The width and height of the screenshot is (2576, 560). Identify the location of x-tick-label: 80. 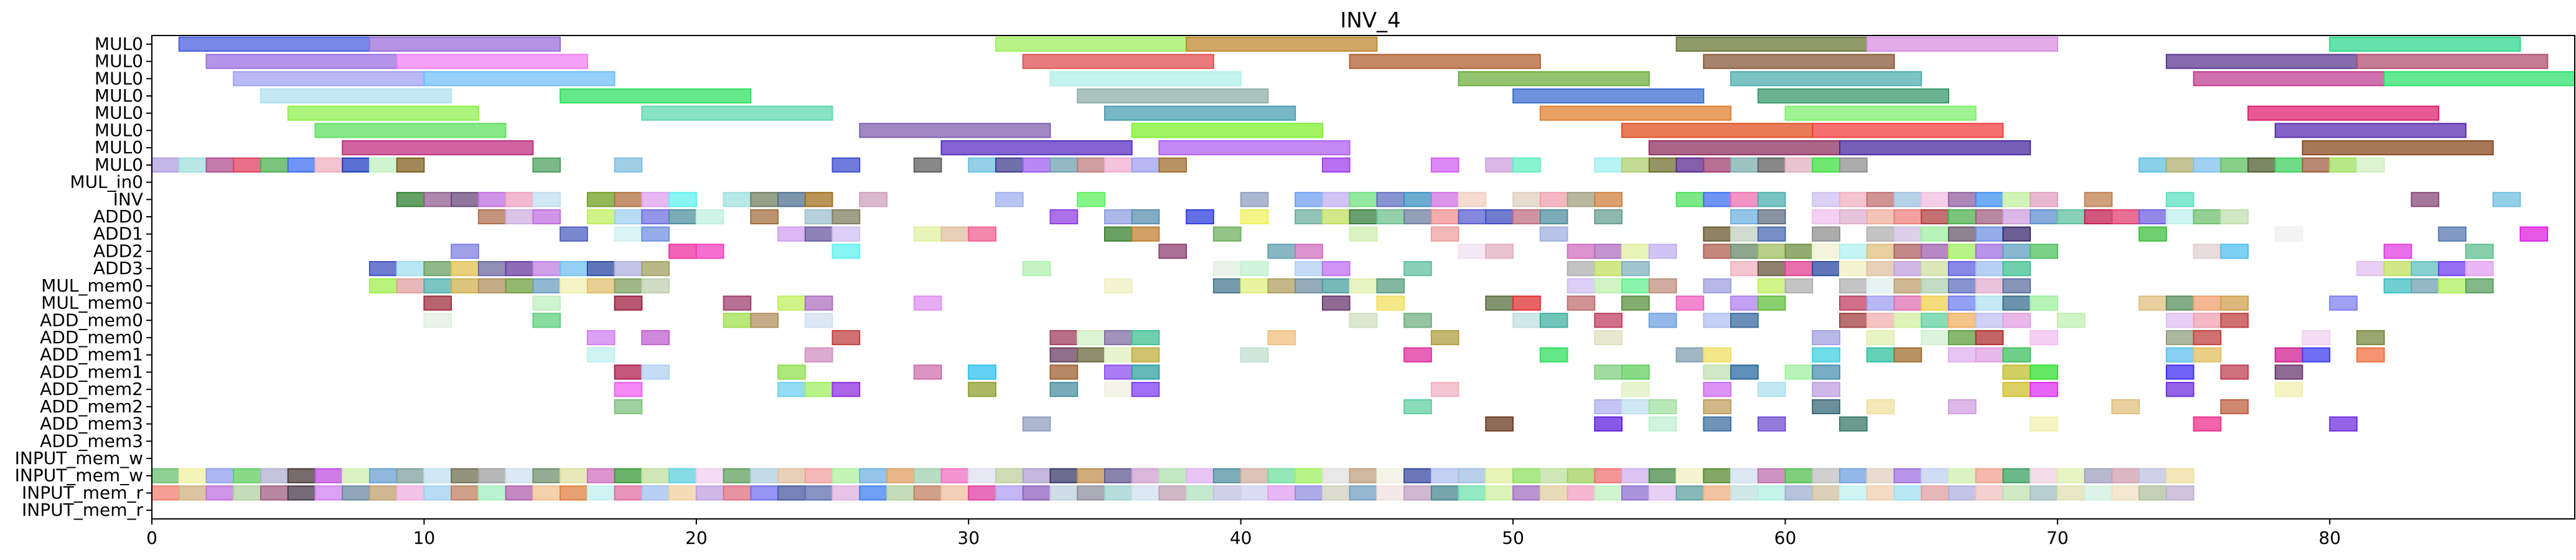
(2330, 538).